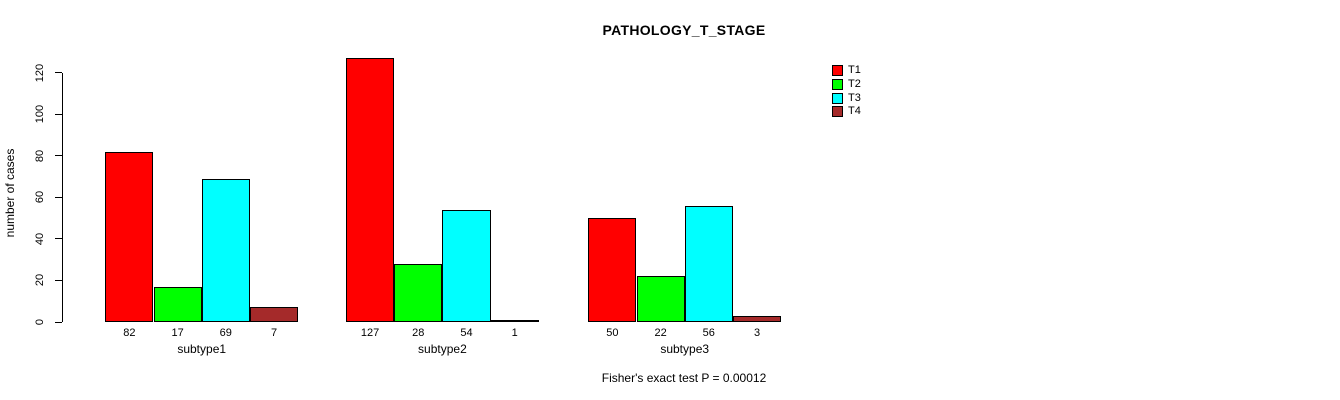 This screenshot has width=1340, height=400. Describe the element at coordinates (854, 84) in the screenshot. I see `legend-label: T2` at that location.